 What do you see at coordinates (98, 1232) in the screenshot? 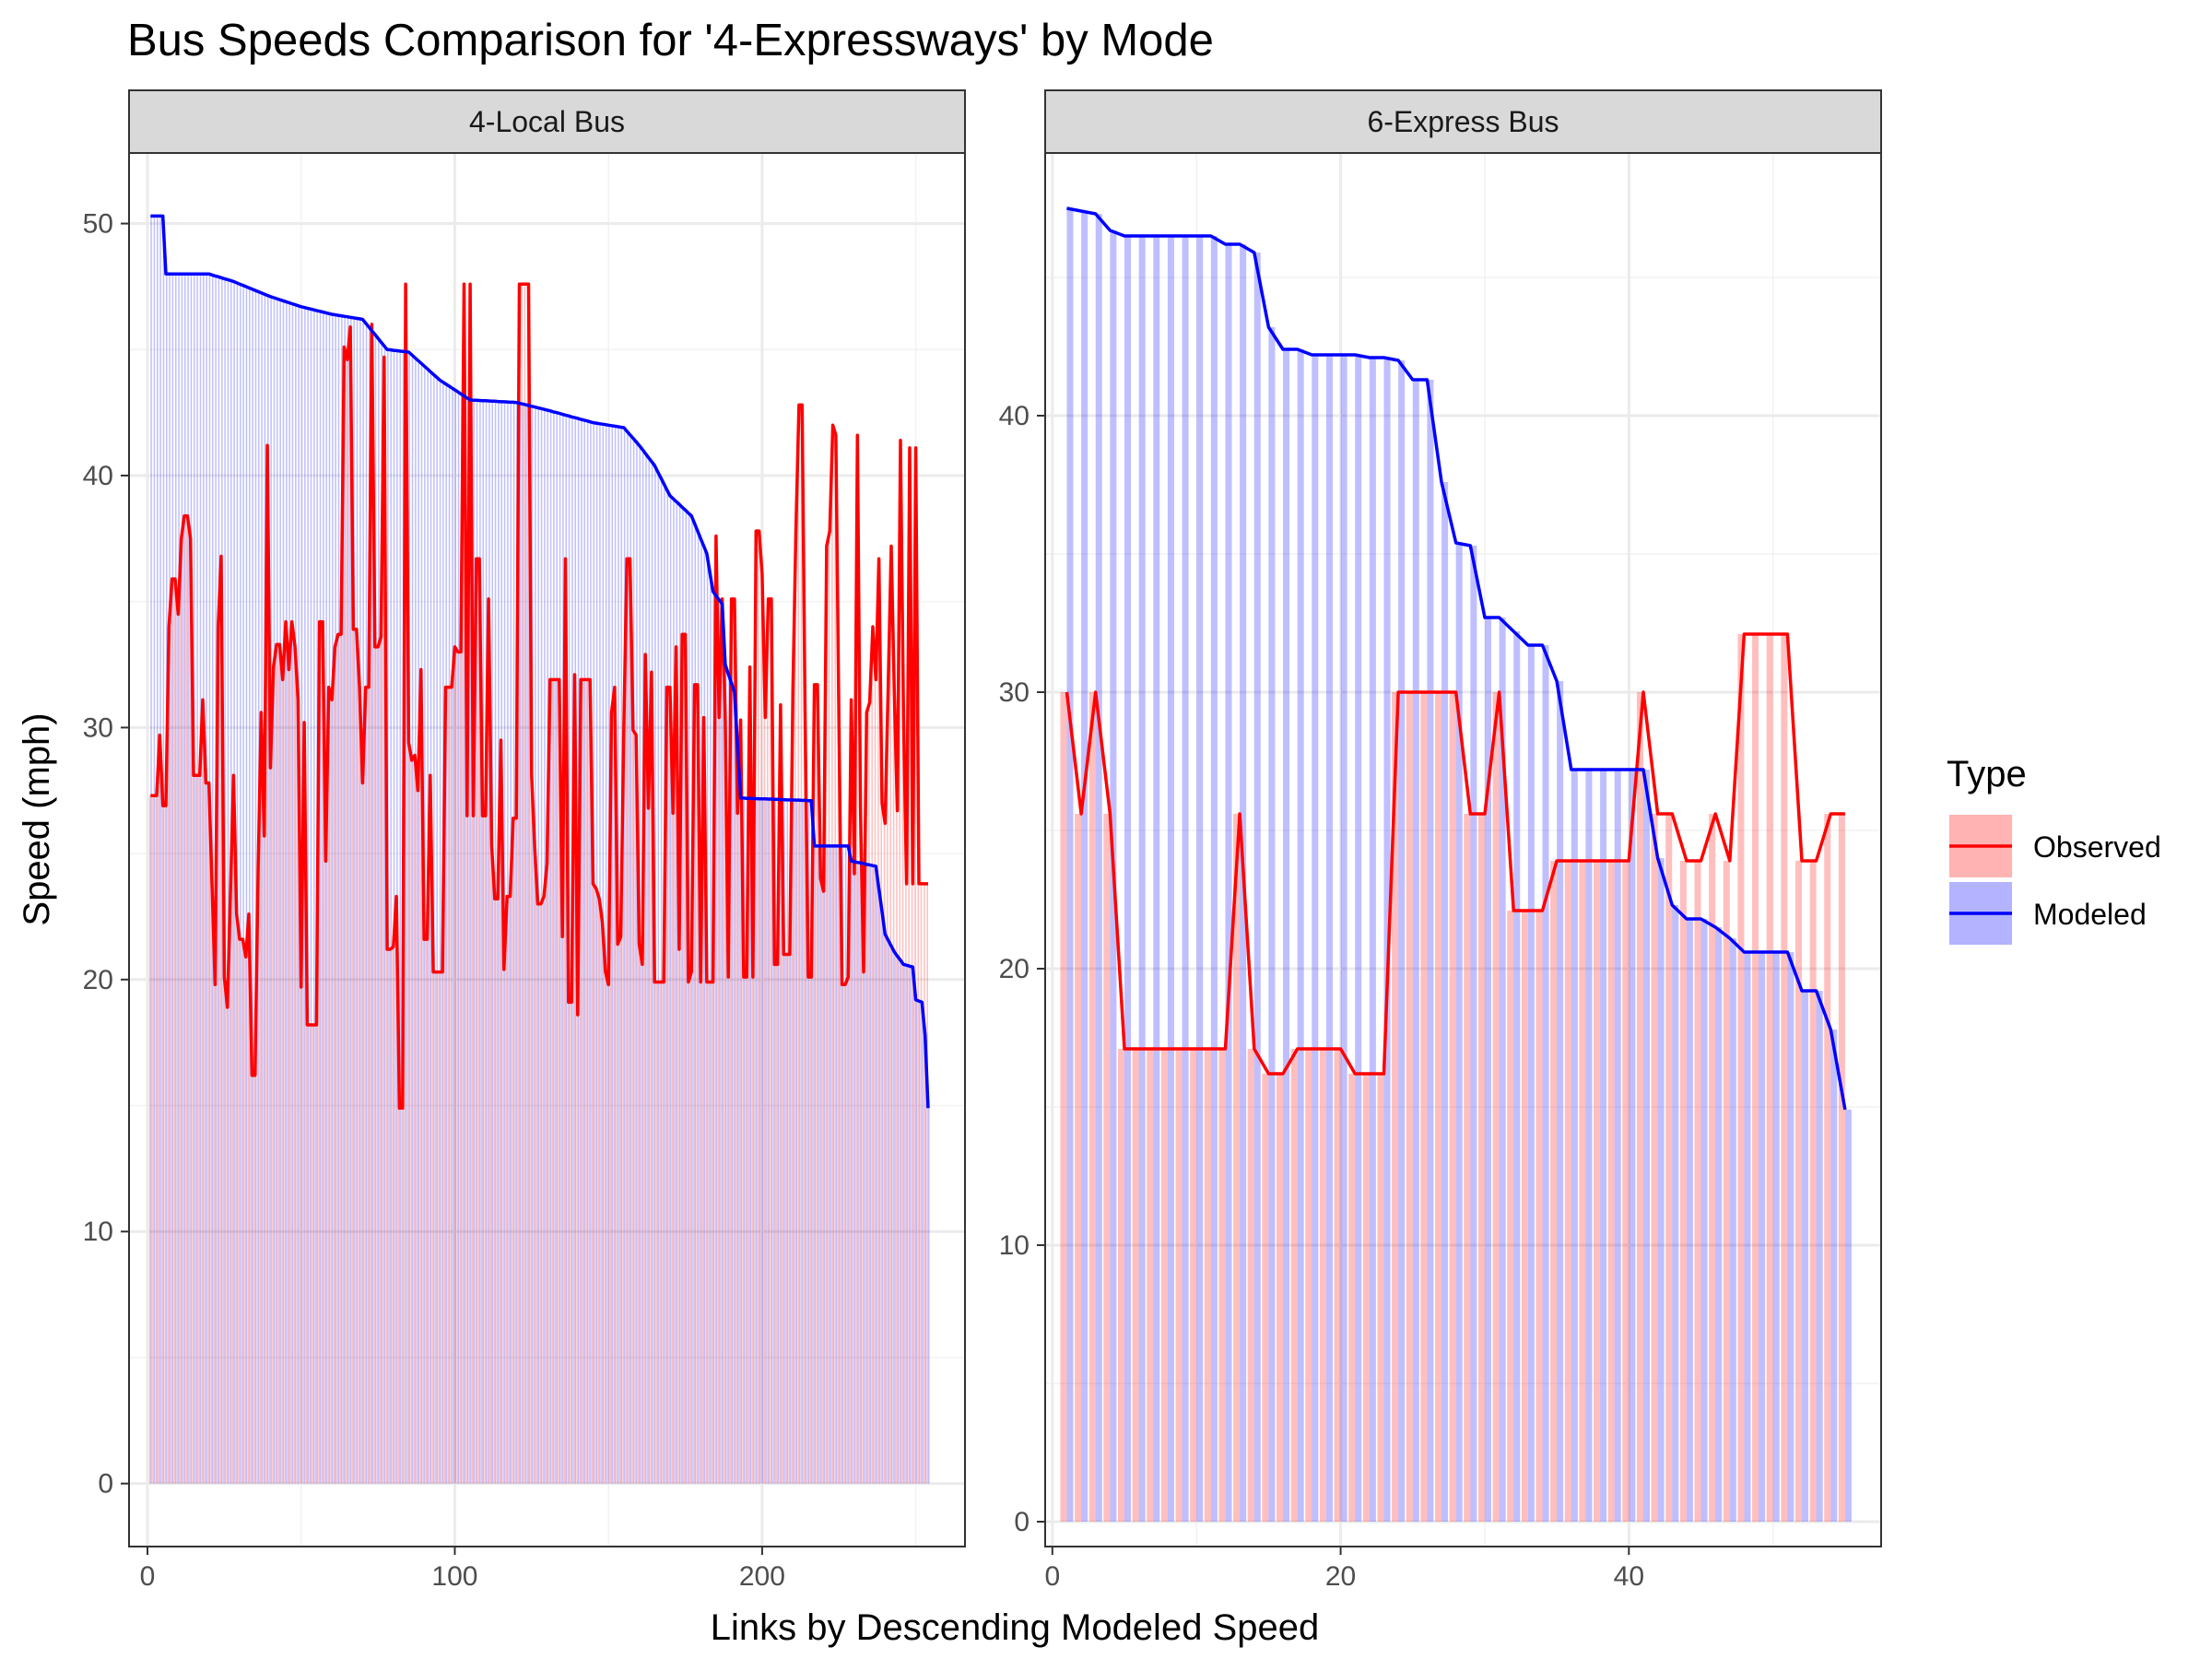
I see `y-tick-label: 10` at bounding box center [98, 1232].